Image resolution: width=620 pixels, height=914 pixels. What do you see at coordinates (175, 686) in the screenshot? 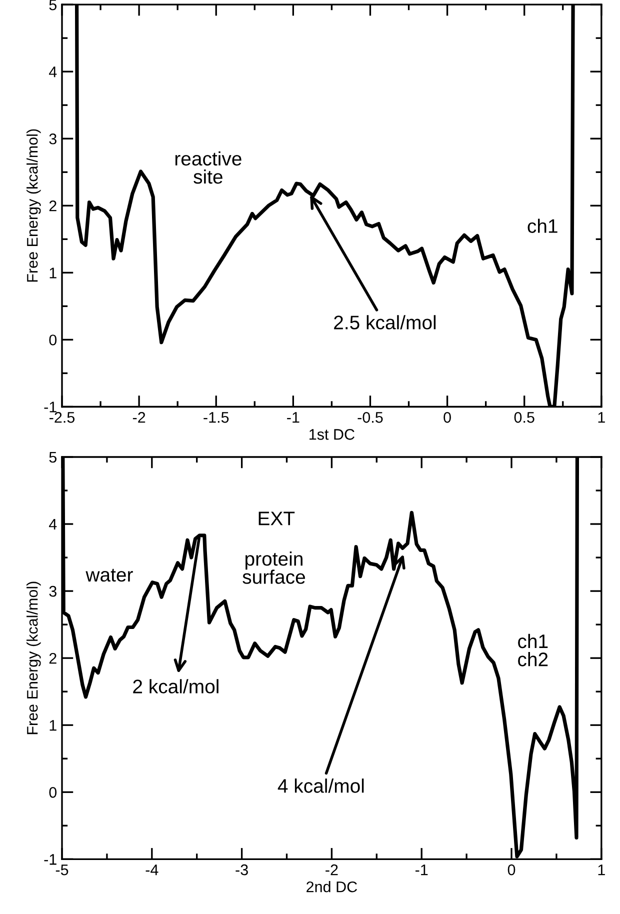
I see `annotation: 2 kcal/mol` at bounding box center [175, 686].